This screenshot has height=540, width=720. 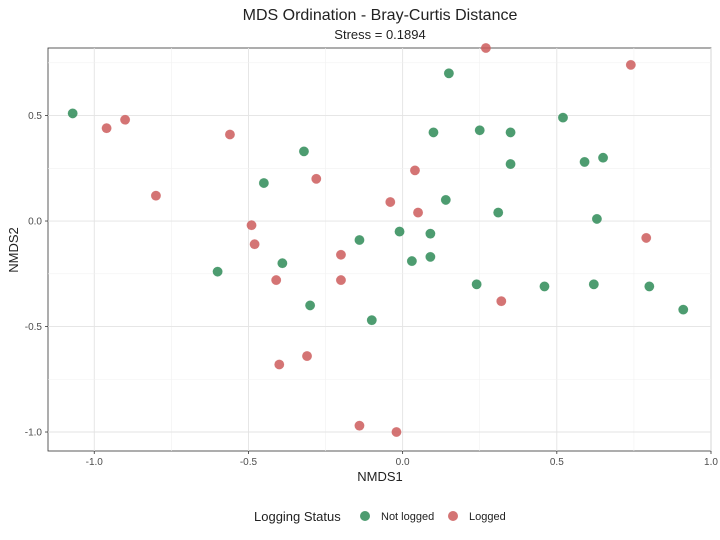 What do you see at coordinates (380, 516) in the screenshot?
I see `legend: Logging Status Not logged Logged` at bounding box center [380, 516].